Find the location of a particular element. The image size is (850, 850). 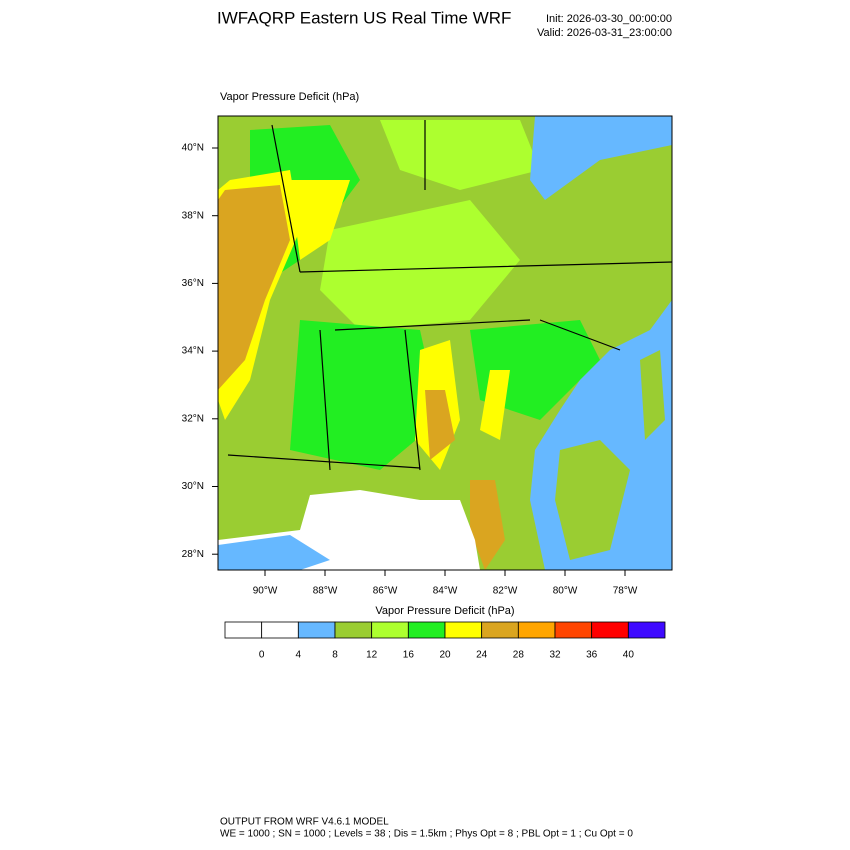

colorbar: 0 4 8 12 16 20 24 28 32 36 40 is located at coordinates (445, 641).